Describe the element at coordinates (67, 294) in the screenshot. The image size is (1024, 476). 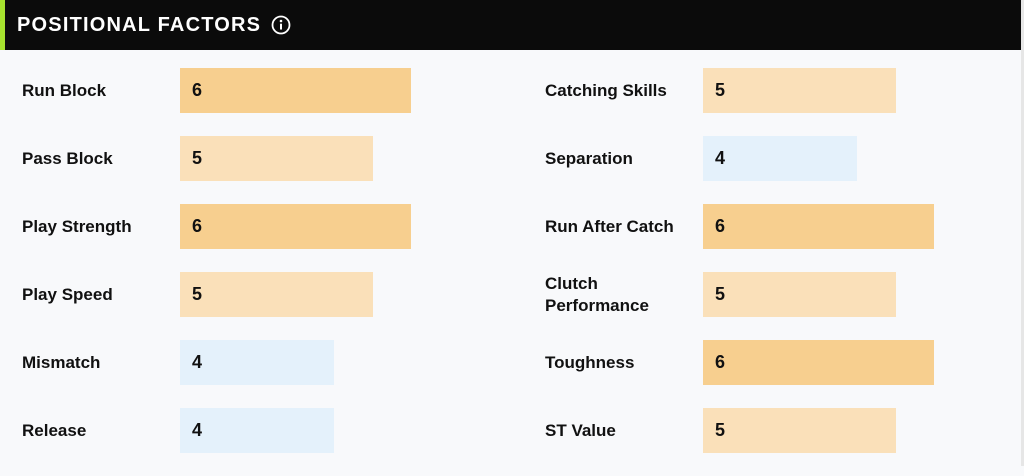
I see `factor-label: Play Speed` at that location.